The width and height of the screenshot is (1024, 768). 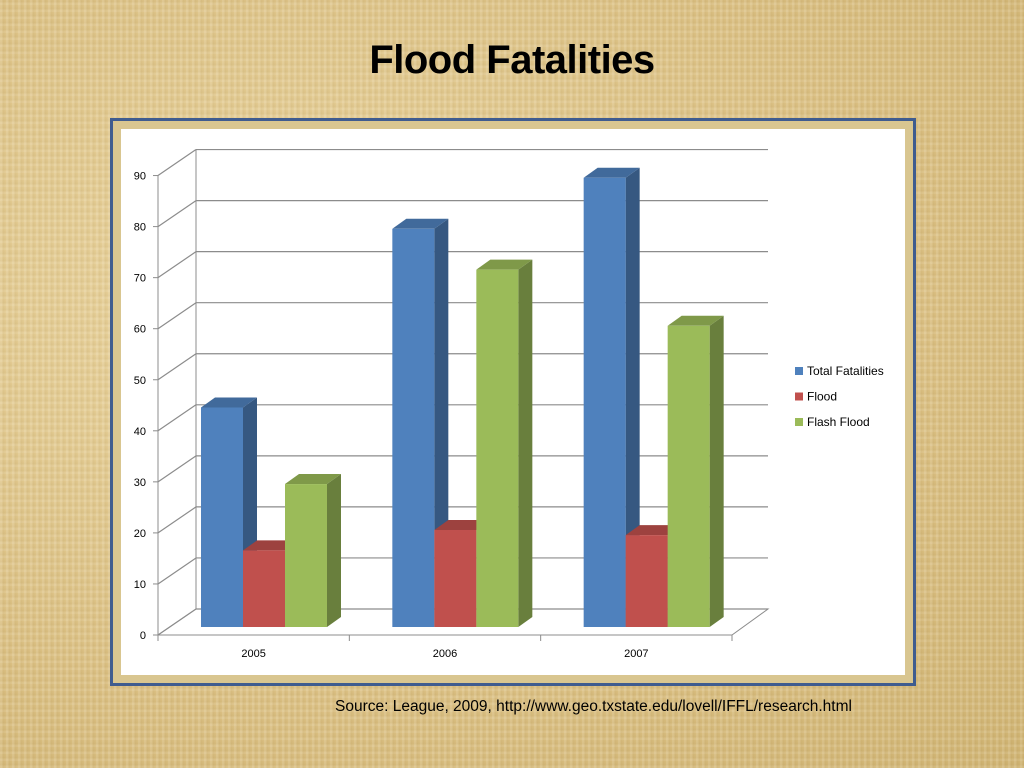 What do you see at coordinates (636, 654) in the screenshot?
I see `x-category-label: 2007` at bounding box center [636, 654].